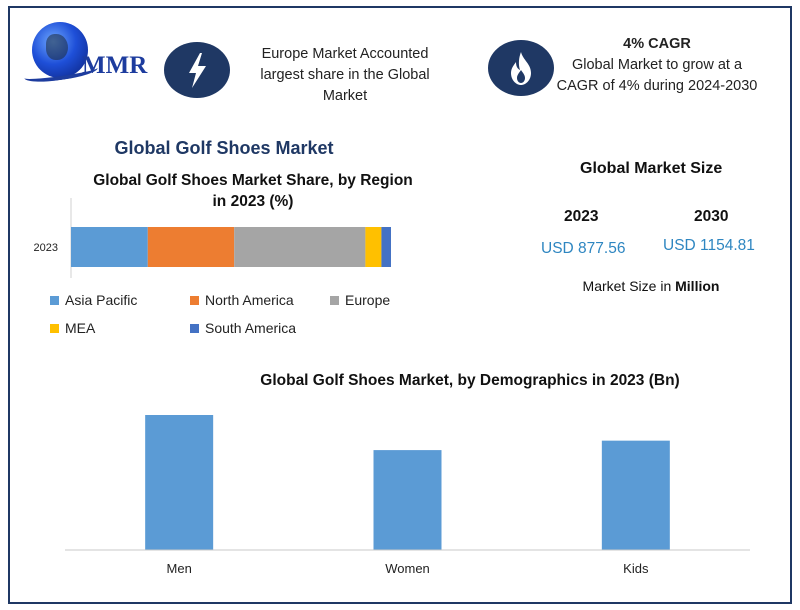 The image size is (800, 610). I want to click on region-segment-asia-pacific, so click(109, 247).